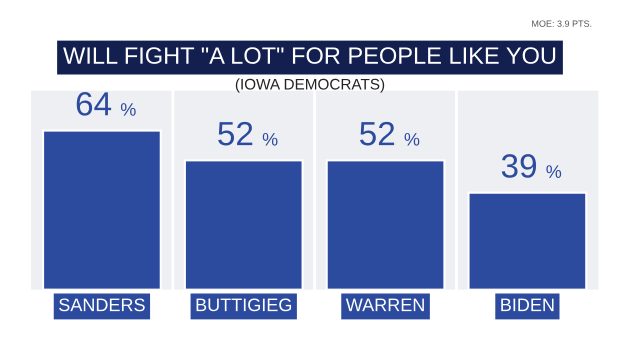 The height and width of the screenshot is (349, 620). Describe the element at coordinates (527, 305) in the screenshot. I see `x-tick-label: BIDEN` at that location.